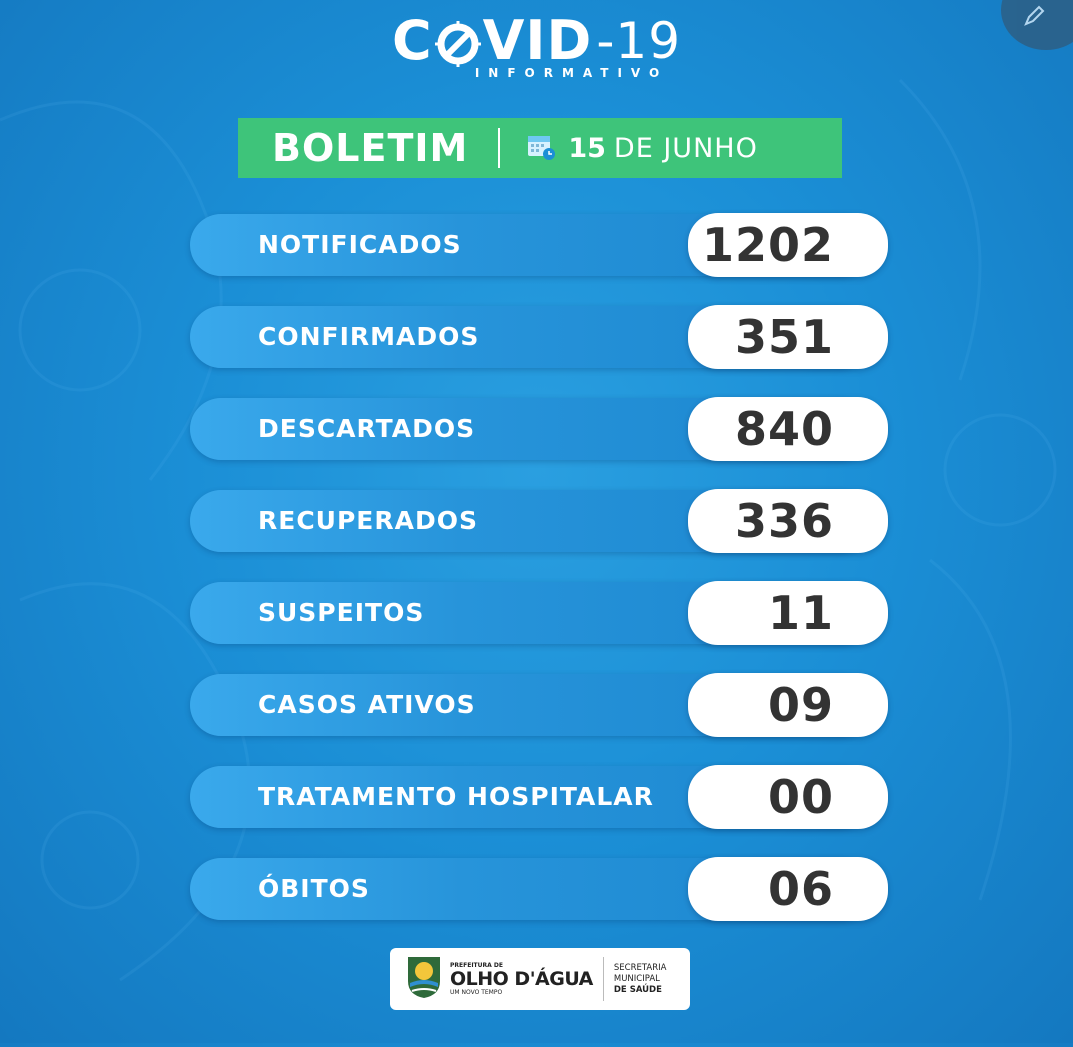 The height and width of the screenshot is (1047, 1073). What do you see at coordinates (424, 979) in the screenshot?
I see `city-emblem-icon` at bounding box center [424, 979].